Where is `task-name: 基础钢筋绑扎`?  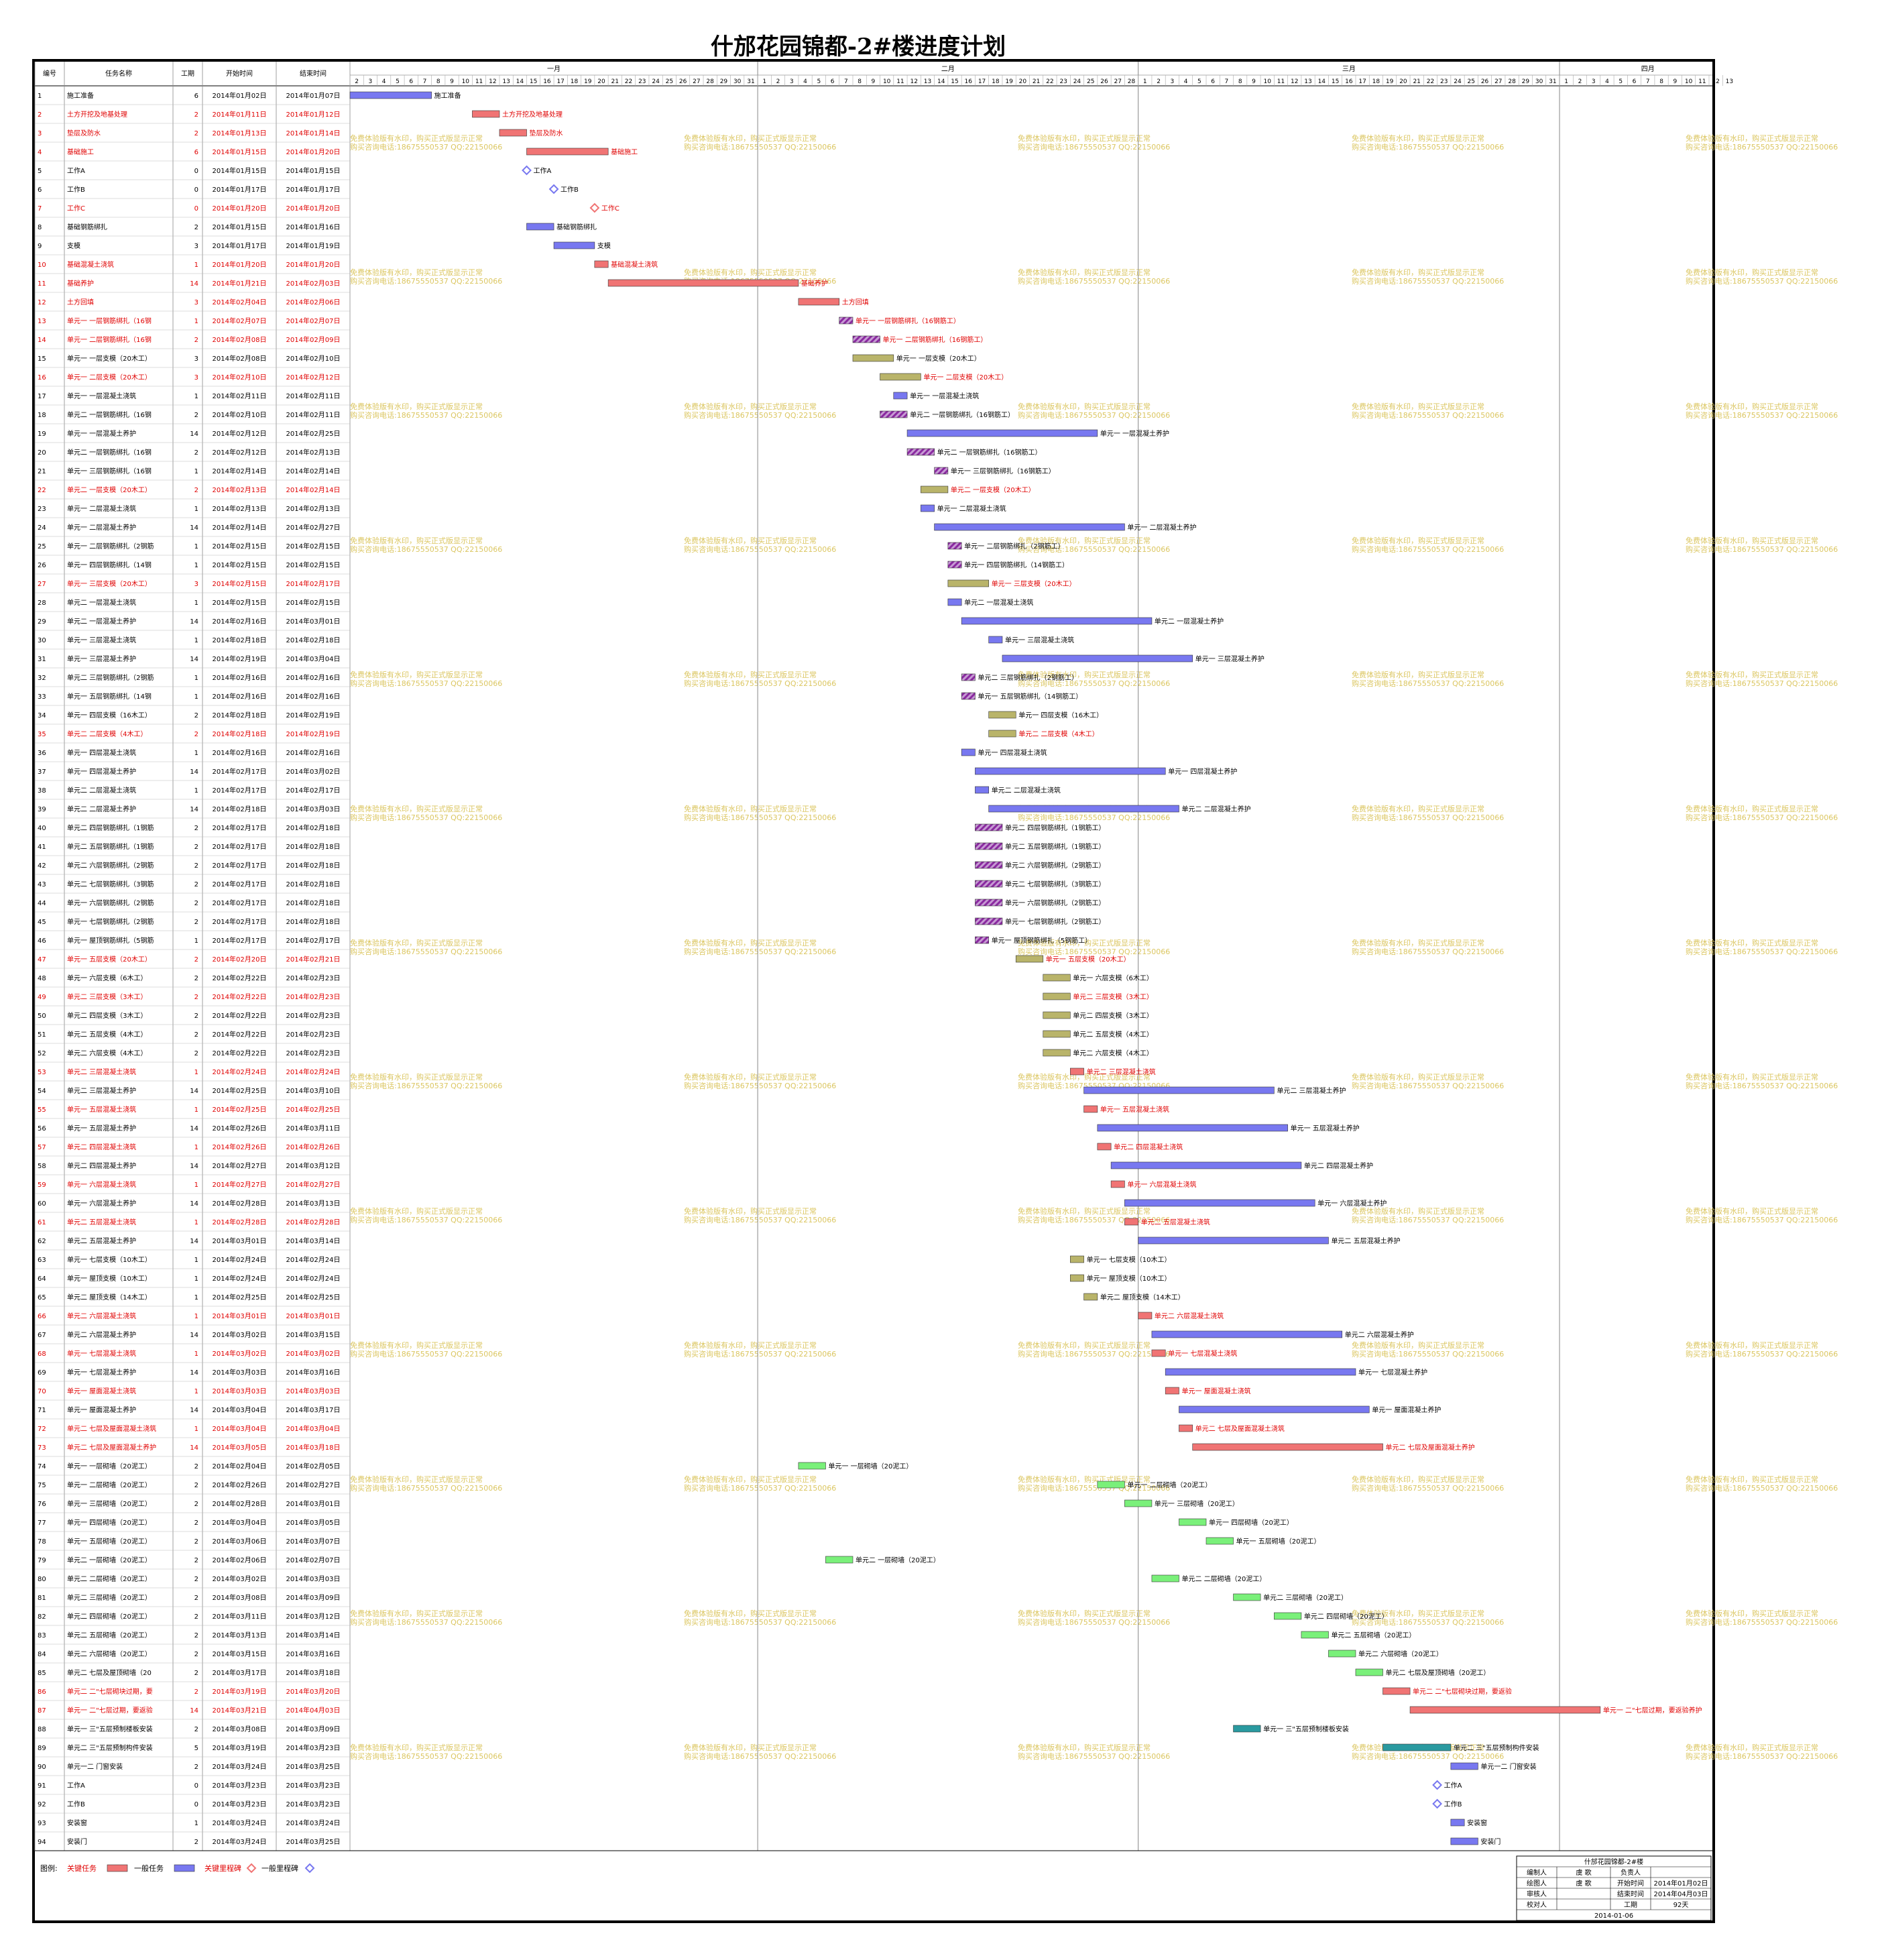
task-name: 基础钢筋绑扎 is located at coordinates (87, 227).